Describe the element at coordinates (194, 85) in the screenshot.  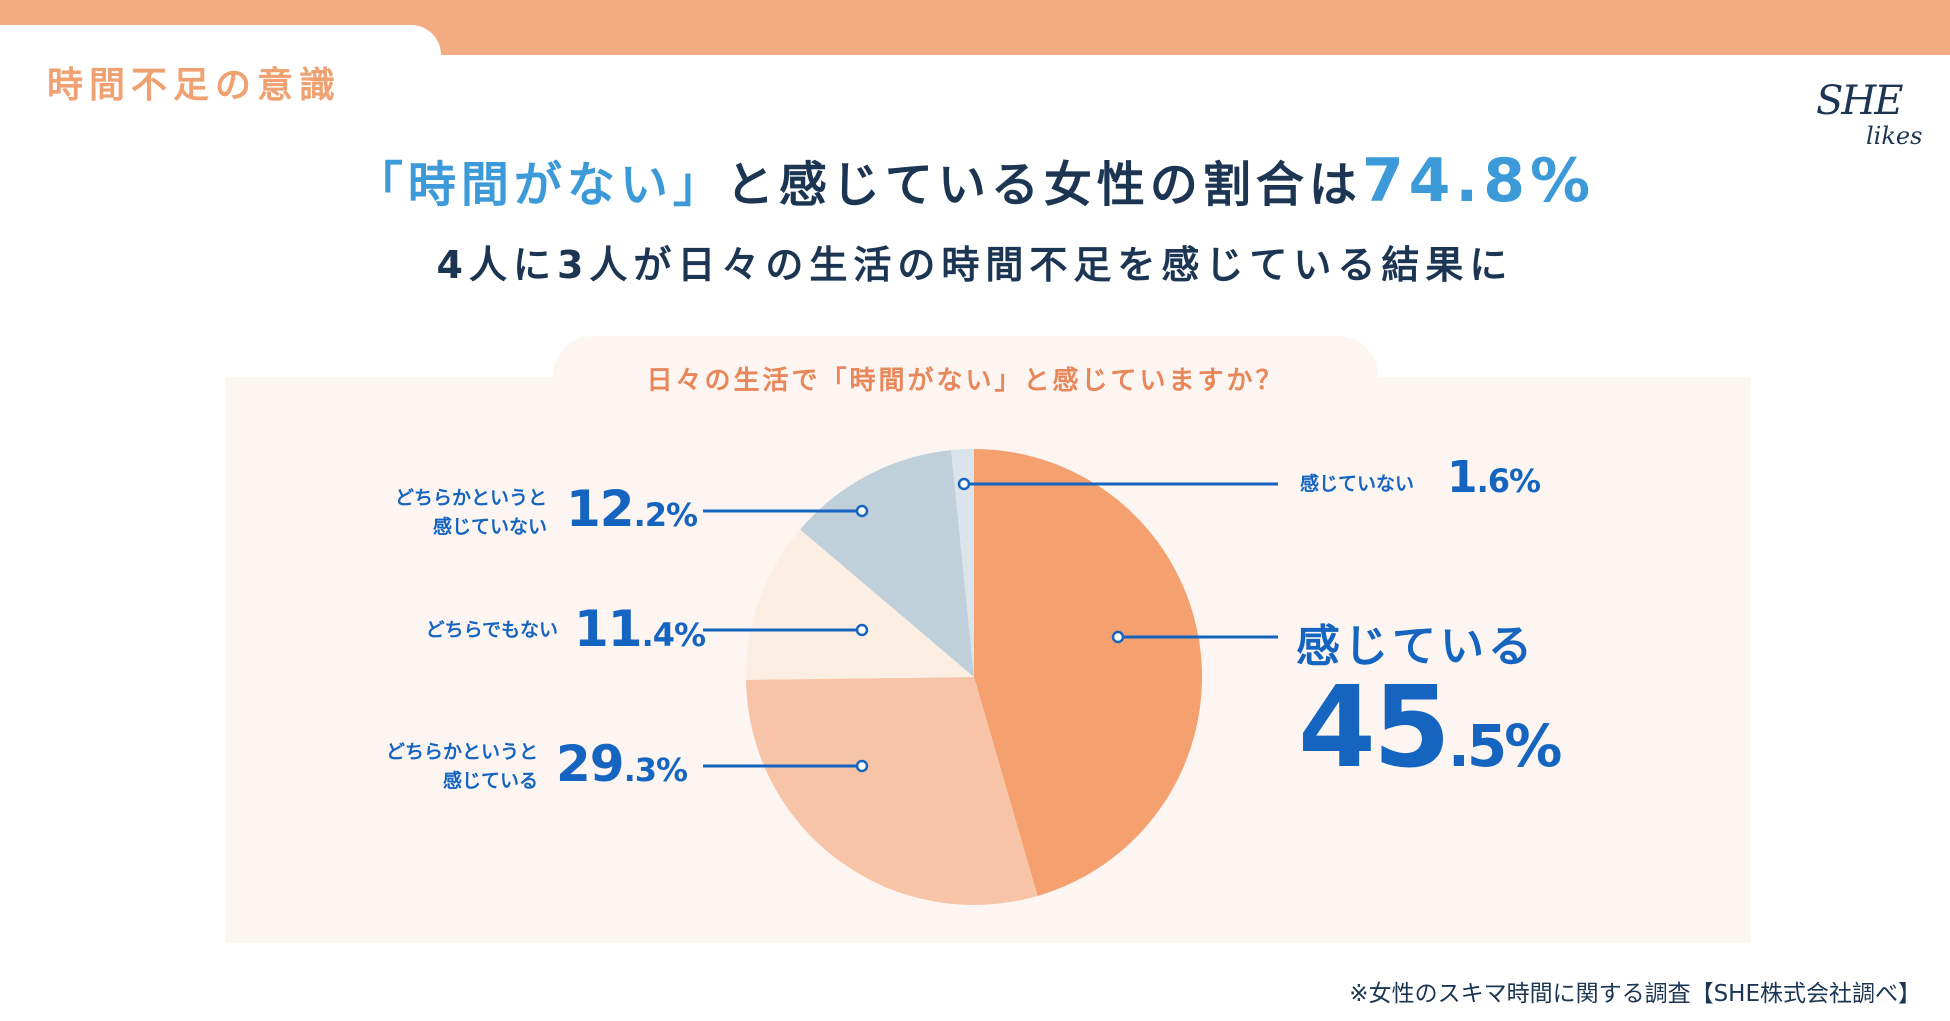
I see `section-title: 時間不足の意識` at that location.